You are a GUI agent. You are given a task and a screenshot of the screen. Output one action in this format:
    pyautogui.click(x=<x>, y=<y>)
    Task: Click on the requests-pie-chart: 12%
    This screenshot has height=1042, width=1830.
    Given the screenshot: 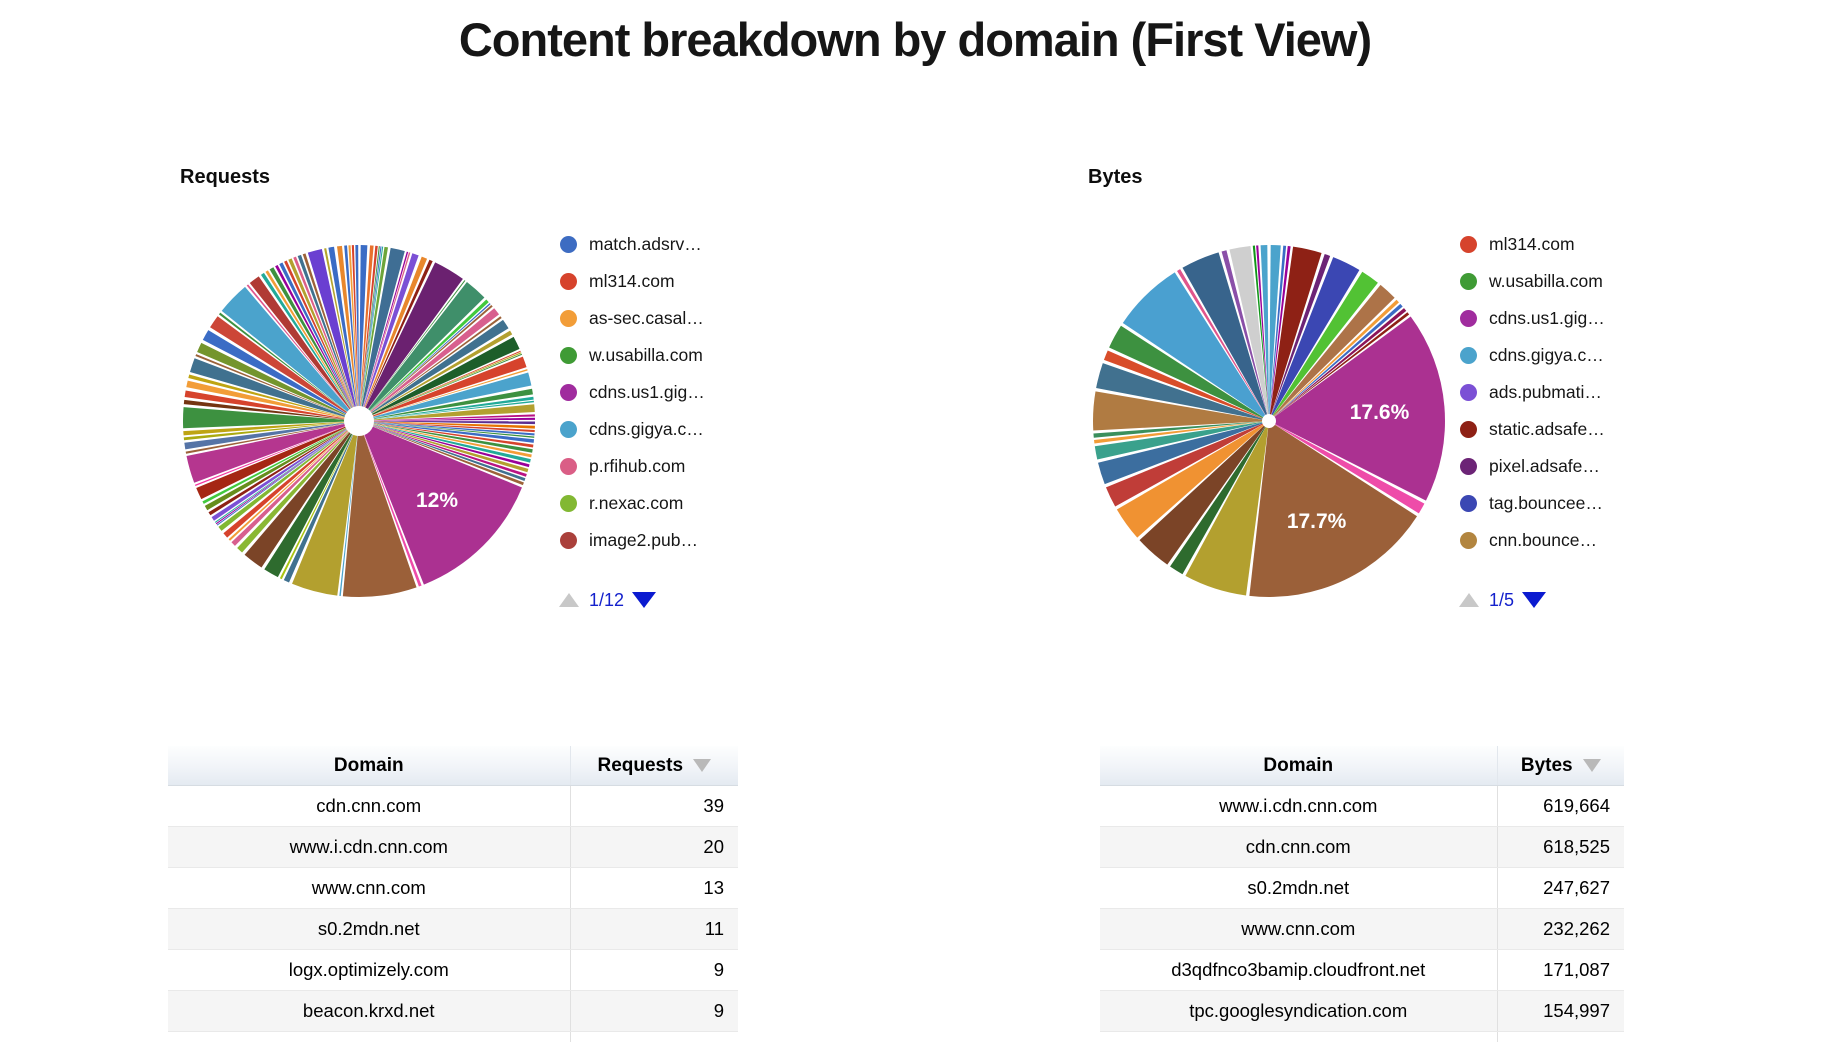 What is the action you would take?
    pyautogui.click(x=359, y=421)
    